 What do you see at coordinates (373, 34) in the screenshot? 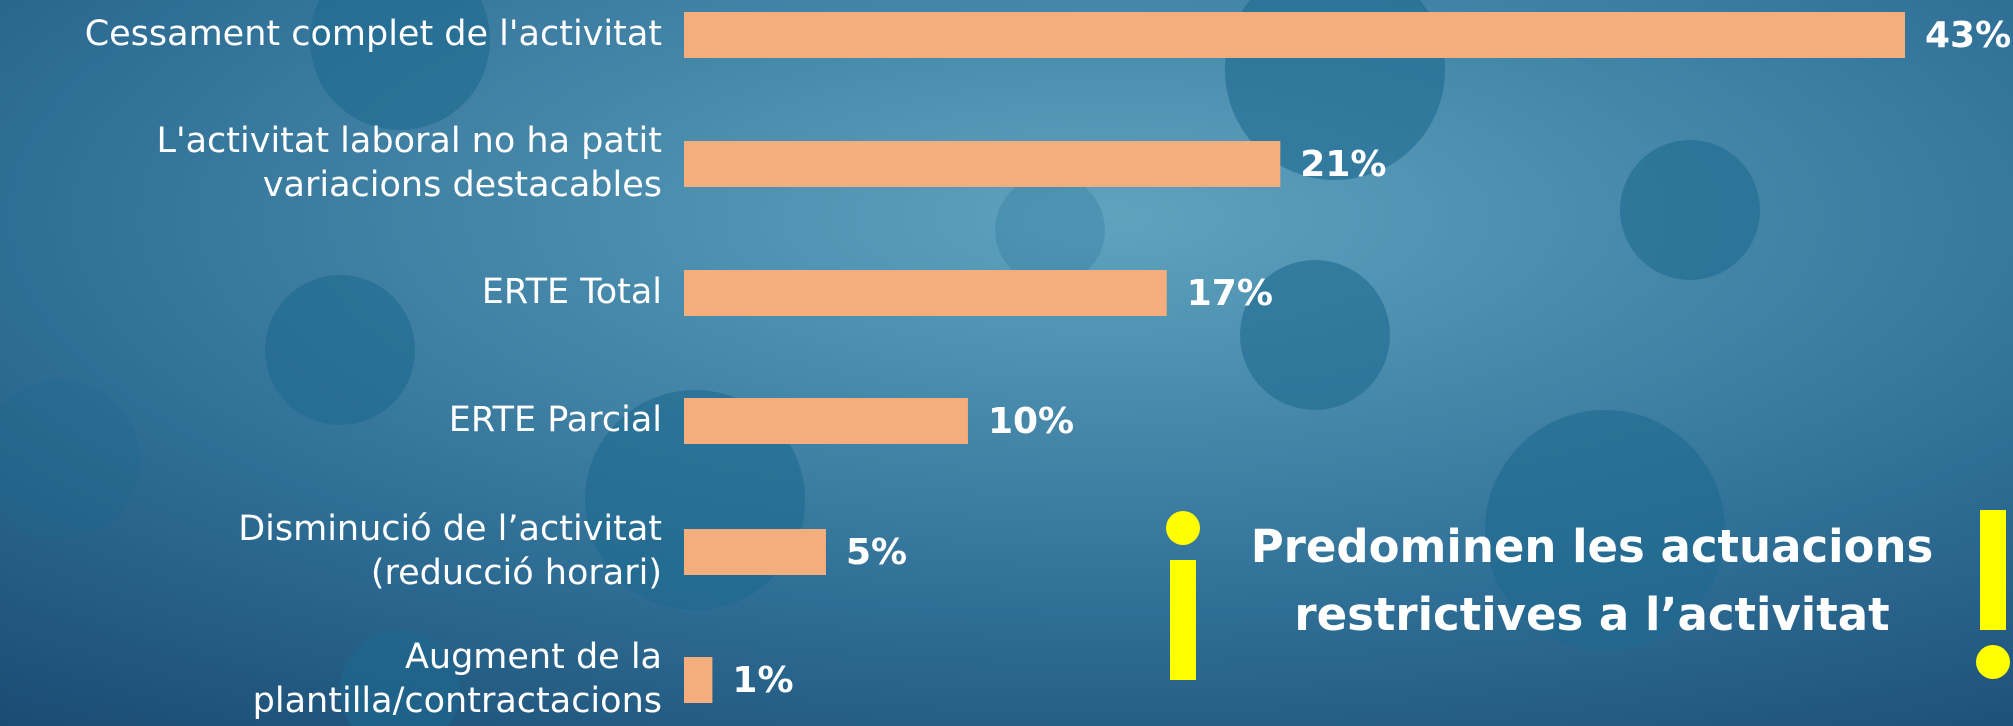
I see `category-label: Cessament complet de l'activitat` at bounding box center [373, 34].